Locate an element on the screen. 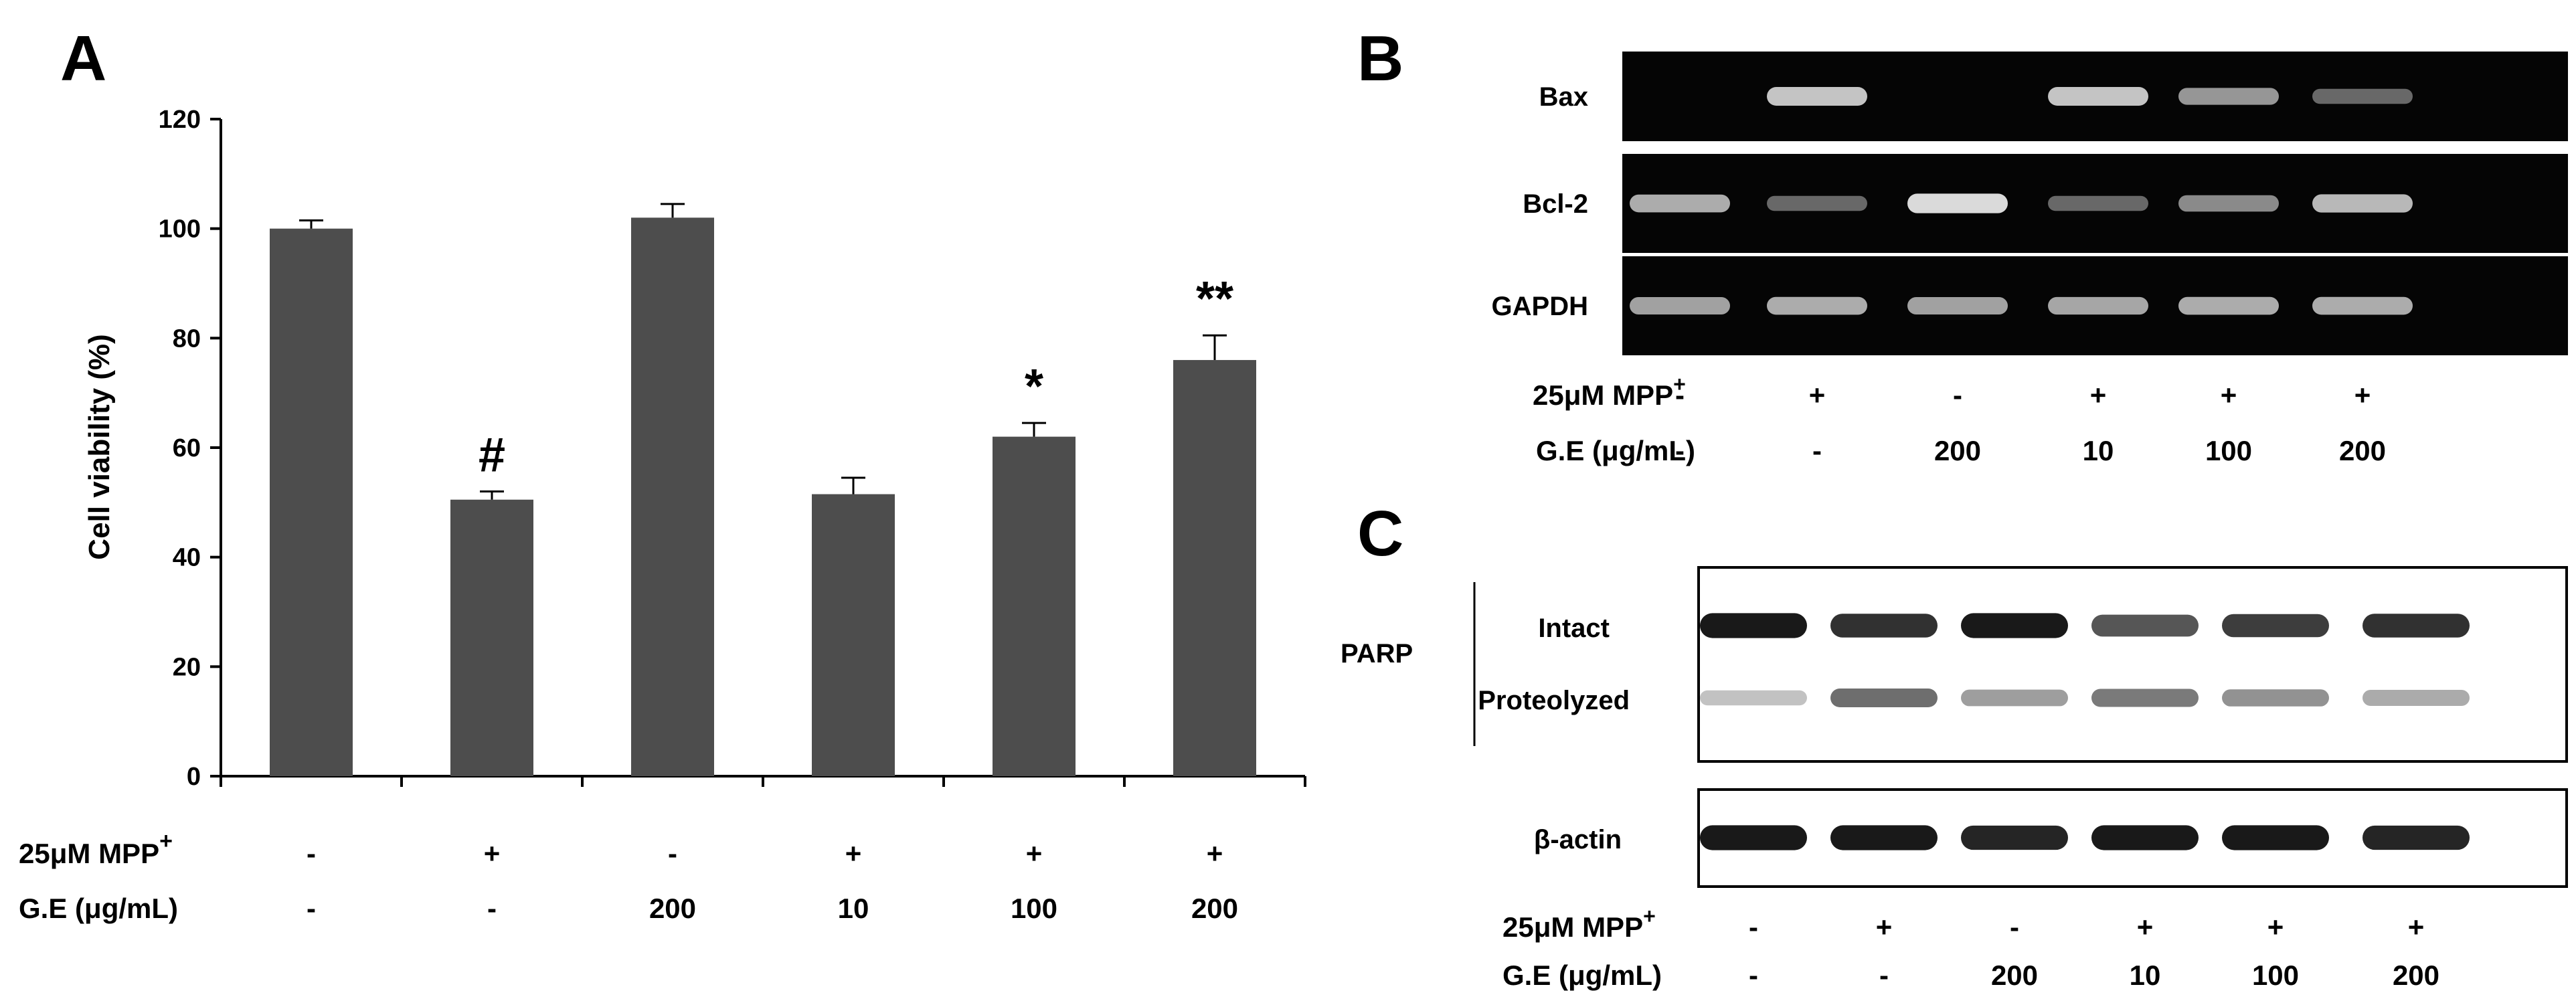  y-axis-label: Cell viability (%) is located at coordinates (99, 446).